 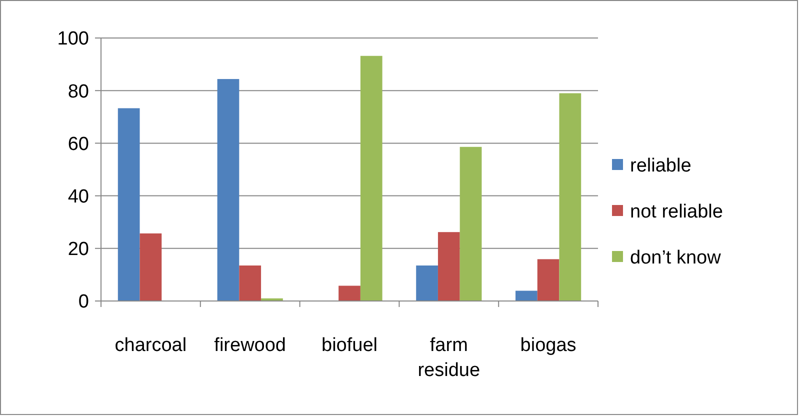 I want to click on y-tick-label: 0, so click(x=83, y=302).